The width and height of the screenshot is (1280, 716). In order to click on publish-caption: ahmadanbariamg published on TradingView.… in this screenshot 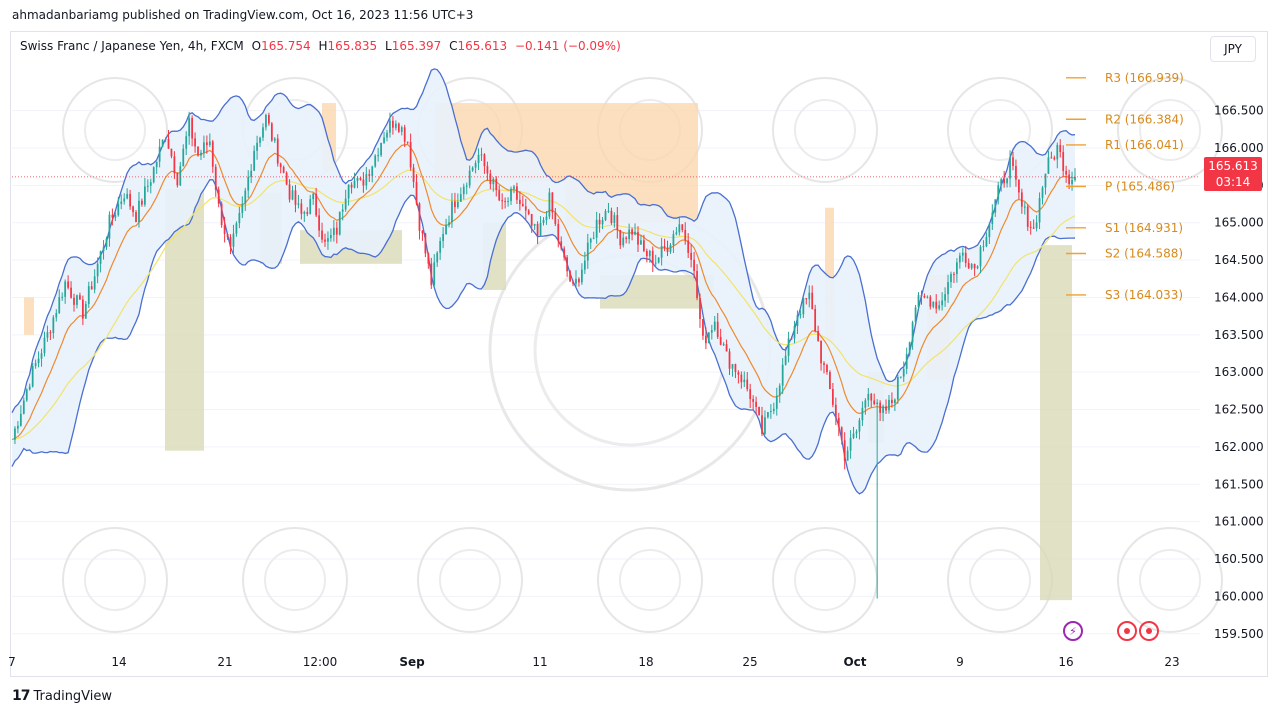, I will do `click(243, 15)`.